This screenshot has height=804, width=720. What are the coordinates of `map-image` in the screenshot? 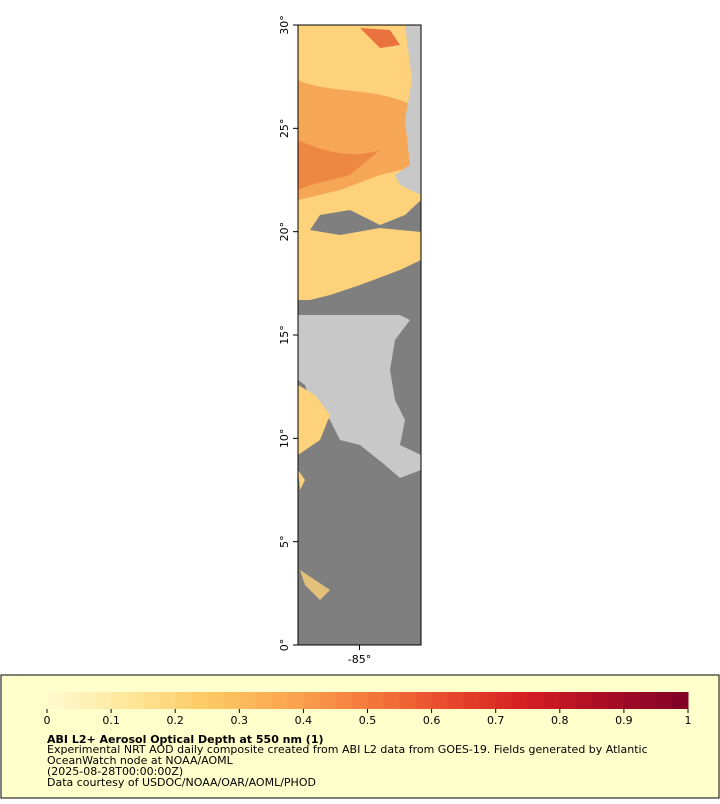 It's located at (359, 335).